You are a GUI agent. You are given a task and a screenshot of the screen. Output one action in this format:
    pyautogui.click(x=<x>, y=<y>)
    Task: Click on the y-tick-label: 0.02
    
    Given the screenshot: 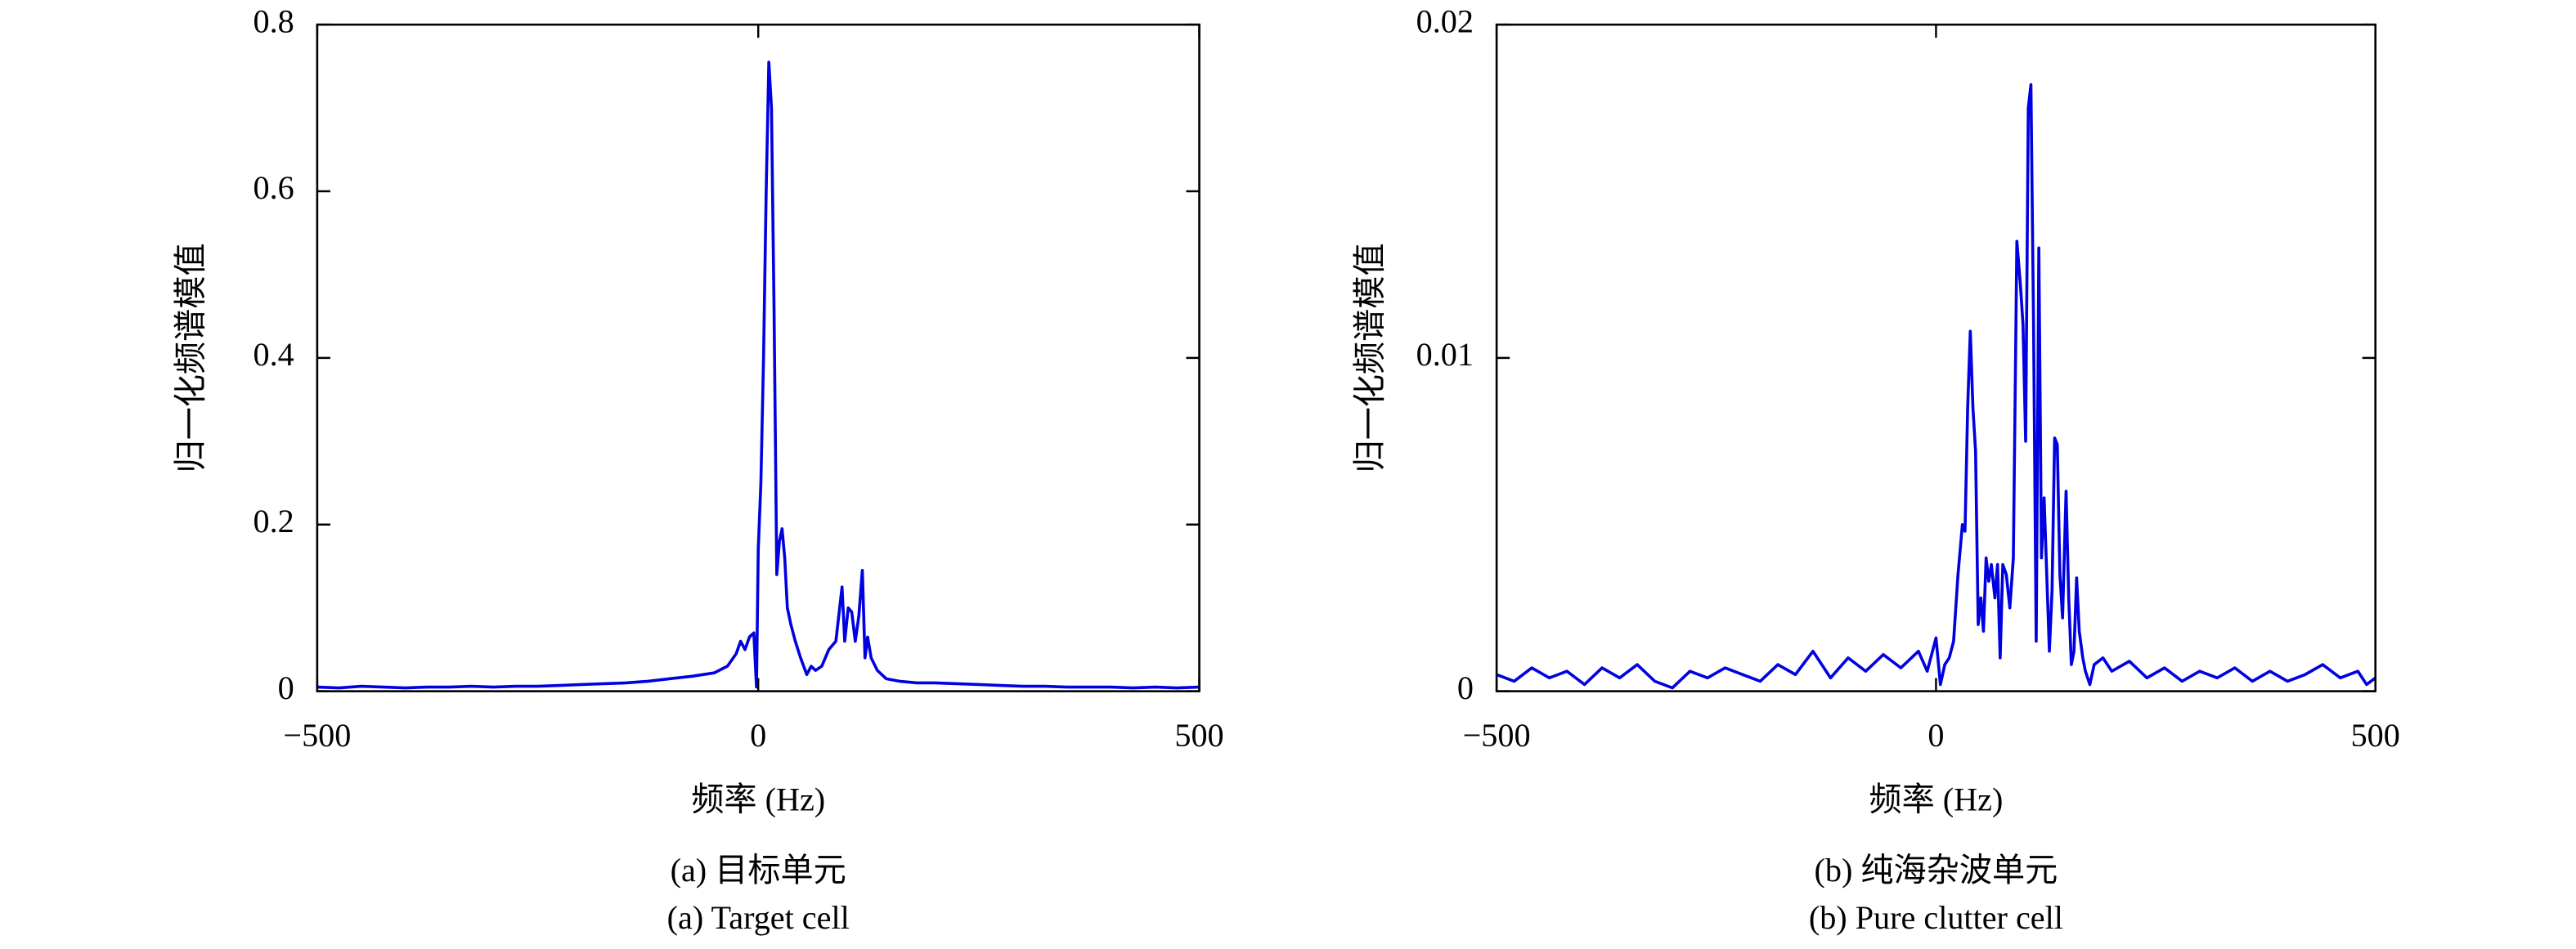 What is the action you would take?
    pyautogui.click(x=1445, y=20)
    